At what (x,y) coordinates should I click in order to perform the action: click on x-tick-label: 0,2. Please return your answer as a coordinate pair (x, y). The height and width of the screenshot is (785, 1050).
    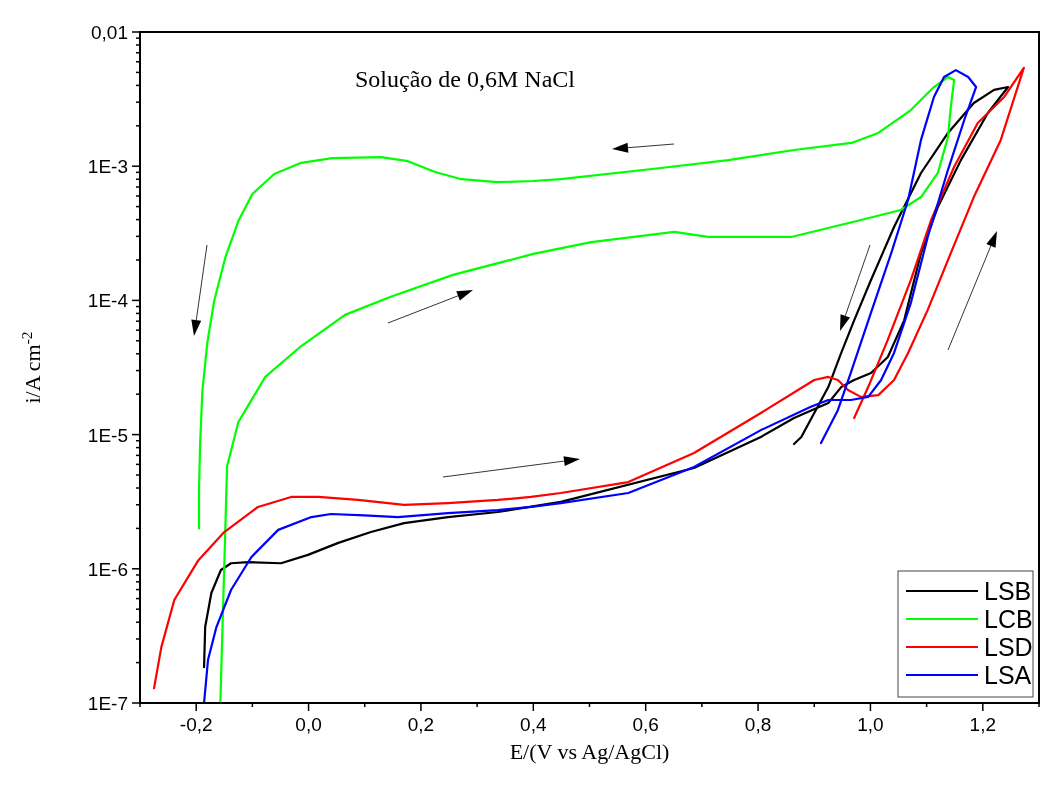
    Looking at the image, I should click on (421, 724).